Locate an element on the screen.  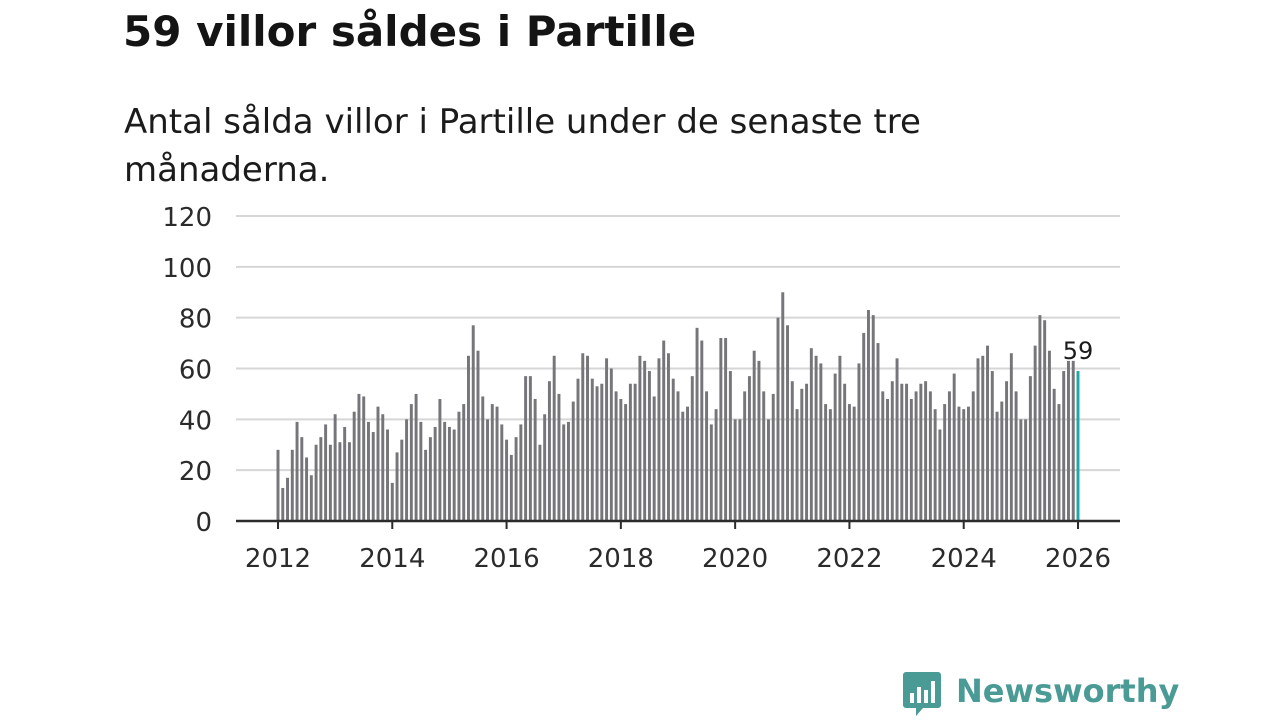
x-tick-label: 2024 is located at coordinates (964, 559).